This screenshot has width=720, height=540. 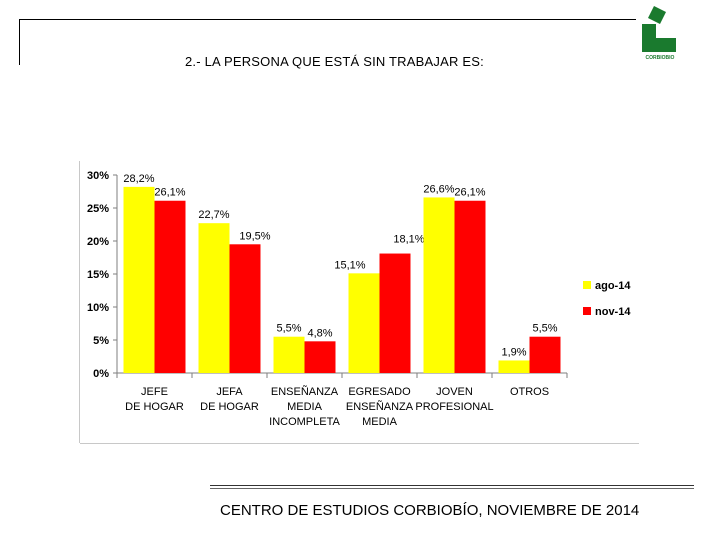 What do you see at coordinates (660, 33) in the screenshot?
I see `corbiobio-logo: CORBIOBIO` at bounding box center [660, 33].